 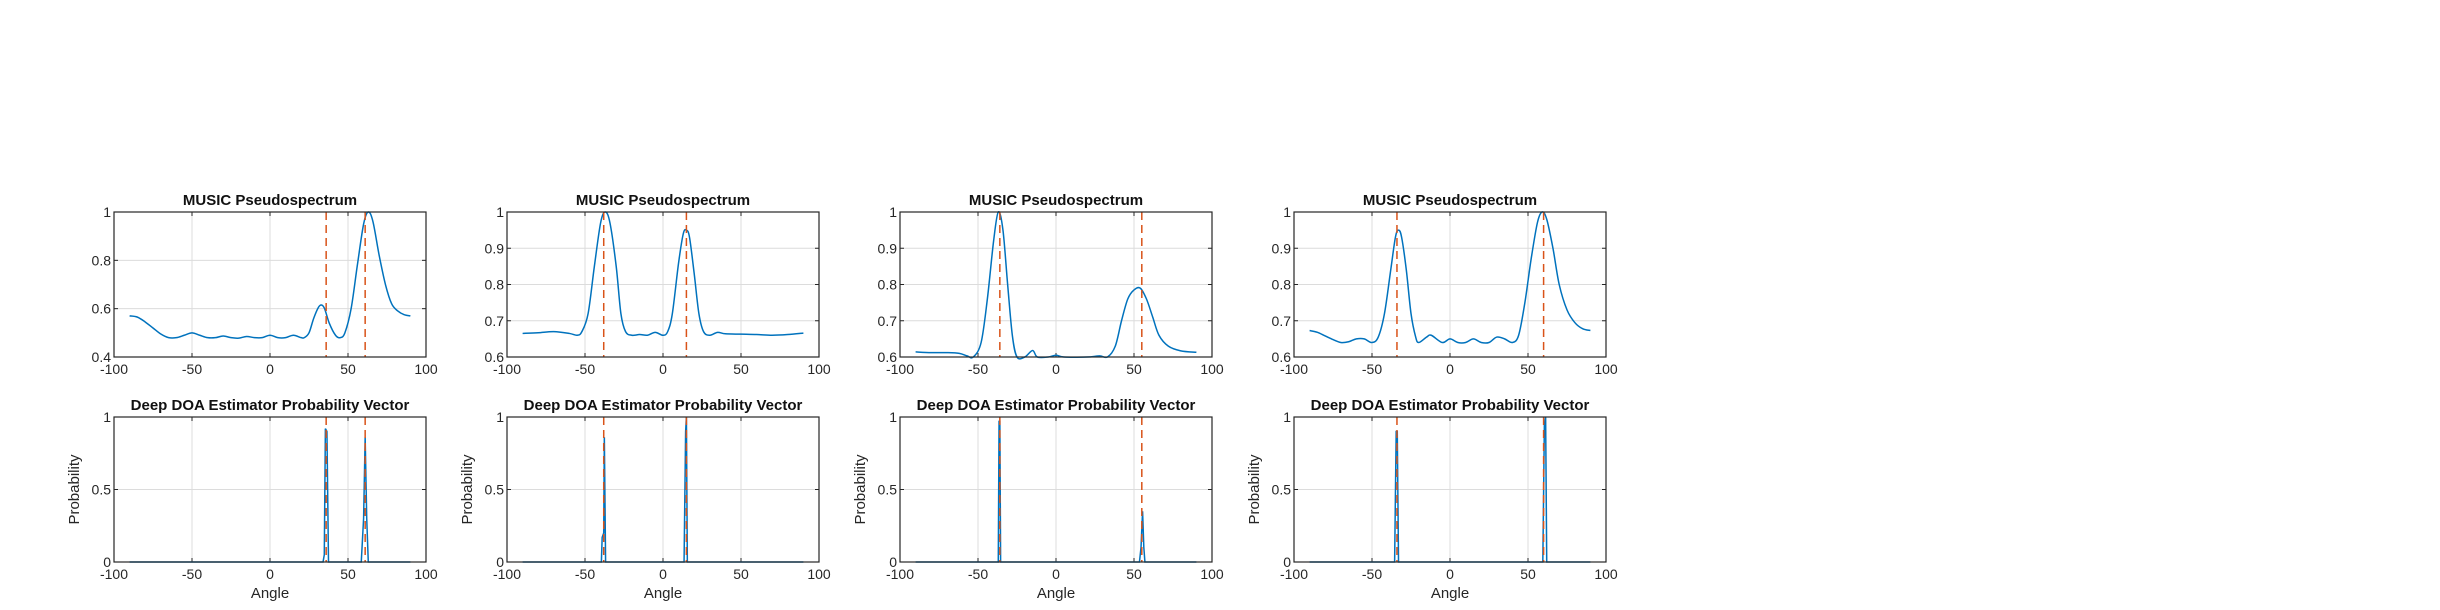 I want to click on y-tick-label: 0.4, so click(x=102, y=357).